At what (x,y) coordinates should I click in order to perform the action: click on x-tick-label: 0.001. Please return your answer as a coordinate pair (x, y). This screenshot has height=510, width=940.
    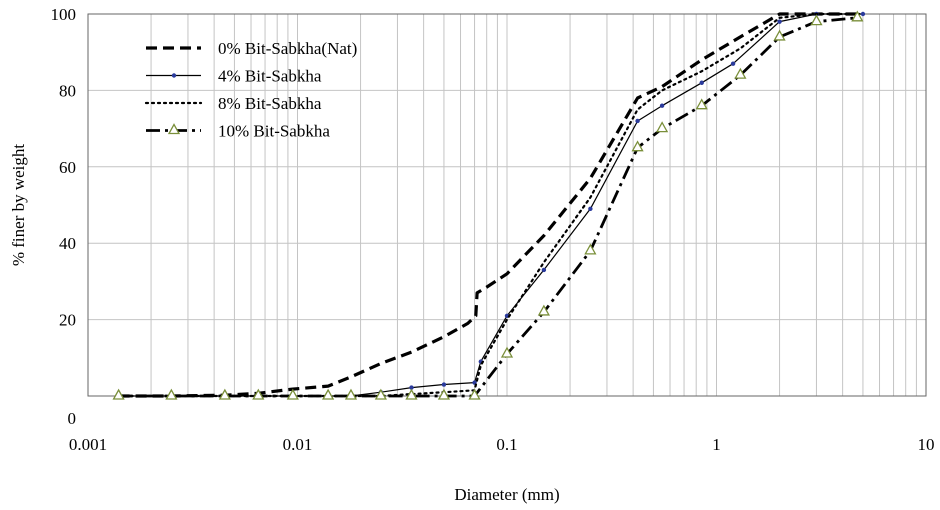
    Looking at the image, I should click on (88, 444).